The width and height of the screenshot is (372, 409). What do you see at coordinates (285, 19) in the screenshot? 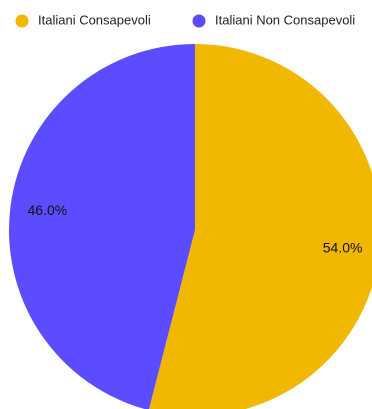
I see `legend-label: Italiani Non Consapevoli` at bounding box center [285, 19].